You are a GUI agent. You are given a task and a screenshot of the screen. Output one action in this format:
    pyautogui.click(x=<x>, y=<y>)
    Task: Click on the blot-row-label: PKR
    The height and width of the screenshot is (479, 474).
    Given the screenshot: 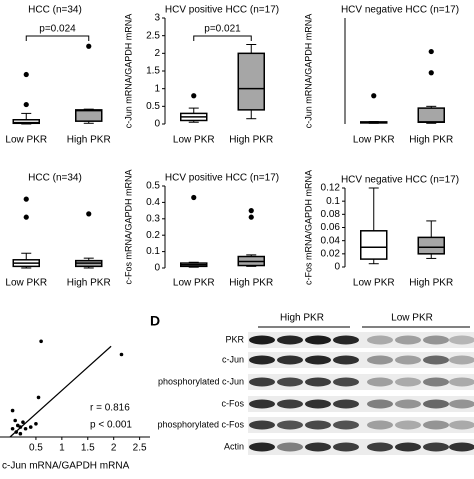 What is the action you would take?
    pyautogui.click(x=234, y=339)
    